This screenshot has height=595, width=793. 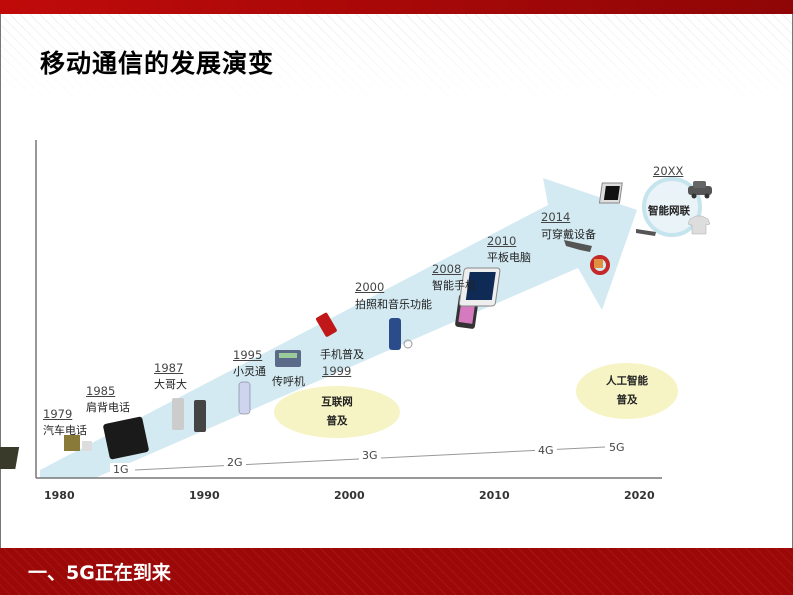 What do you see at coordinates (244, 398) in the screenshot?
I see `phs-phone-icon` at bounding box center [244, 398].